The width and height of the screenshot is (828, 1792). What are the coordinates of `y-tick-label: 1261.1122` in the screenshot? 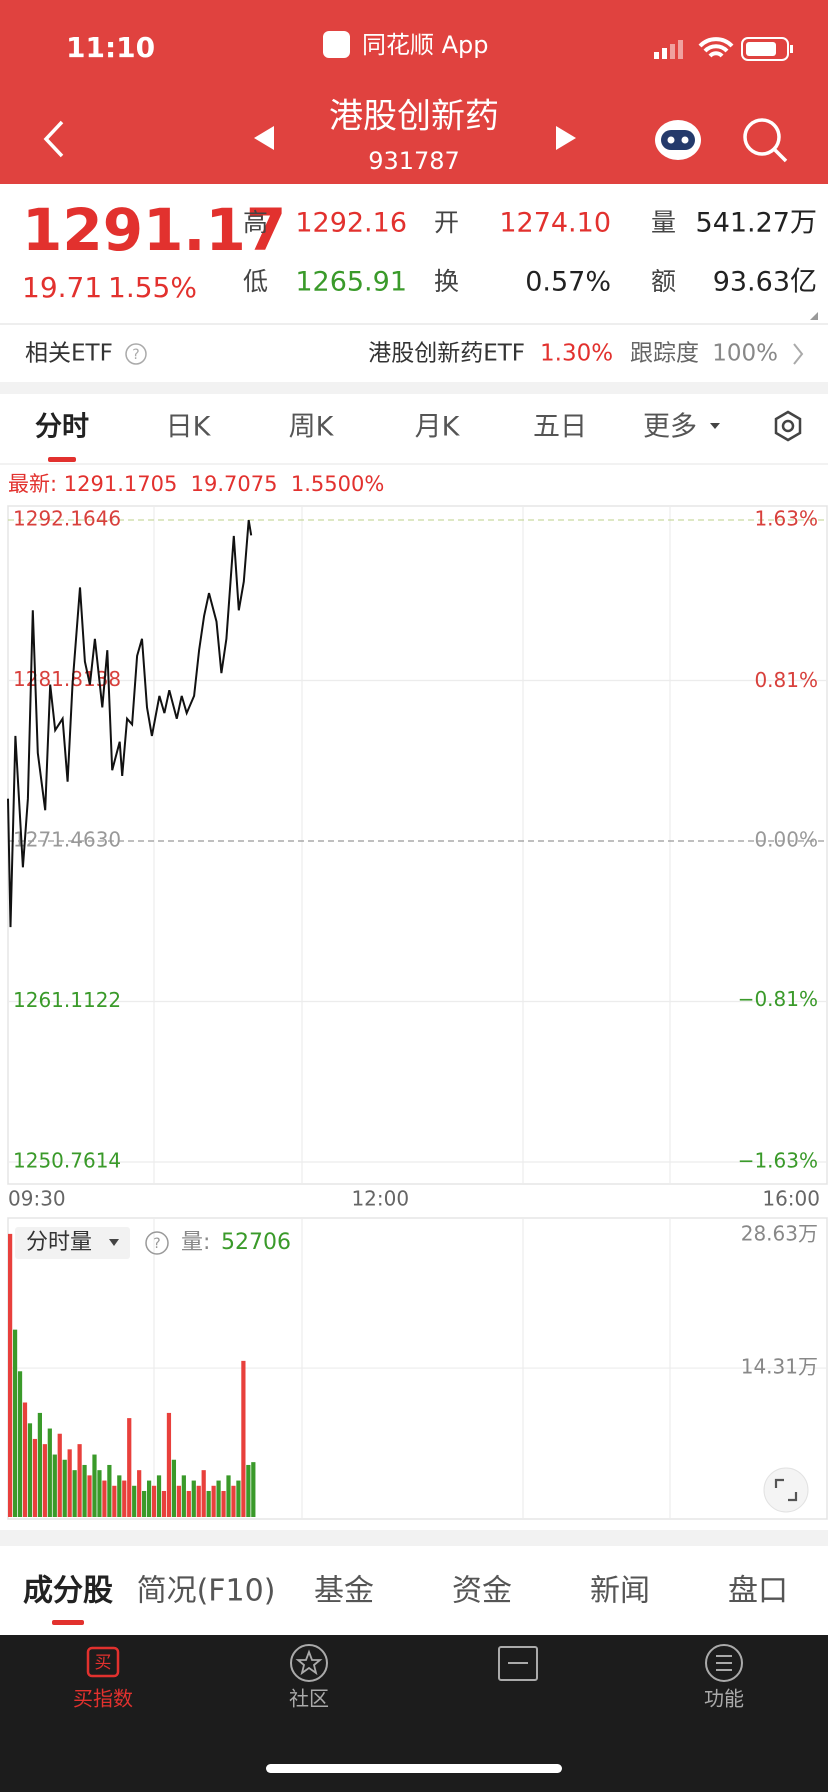 It's located at (67, 1000).